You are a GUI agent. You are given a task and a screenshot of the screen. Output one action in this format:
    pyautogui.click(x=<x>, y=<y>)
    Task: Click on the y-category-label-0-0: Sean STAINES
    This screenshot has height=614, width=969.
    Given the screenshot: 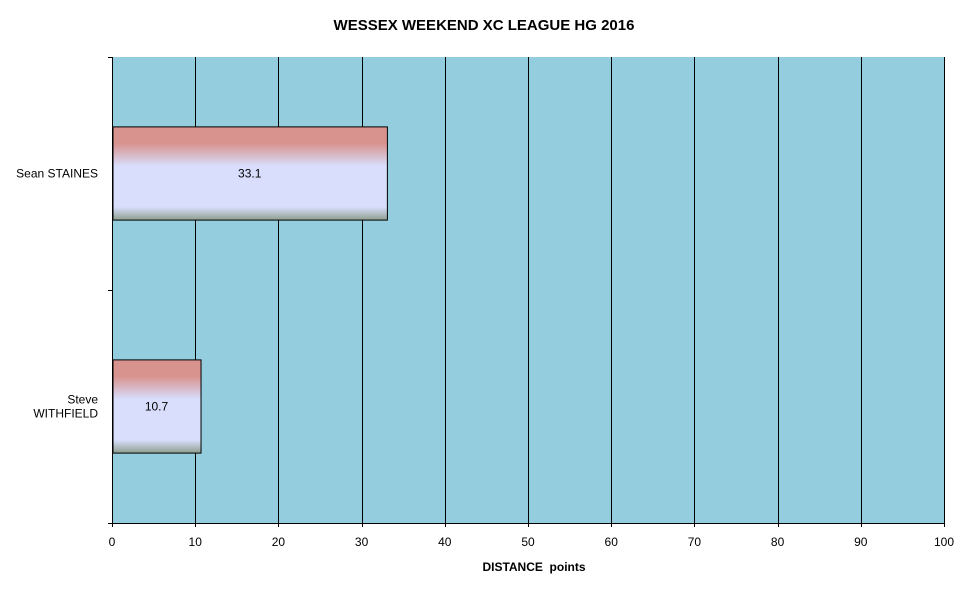 What is the action you would take?
    pyautogui.click(x=57, y=174)
    